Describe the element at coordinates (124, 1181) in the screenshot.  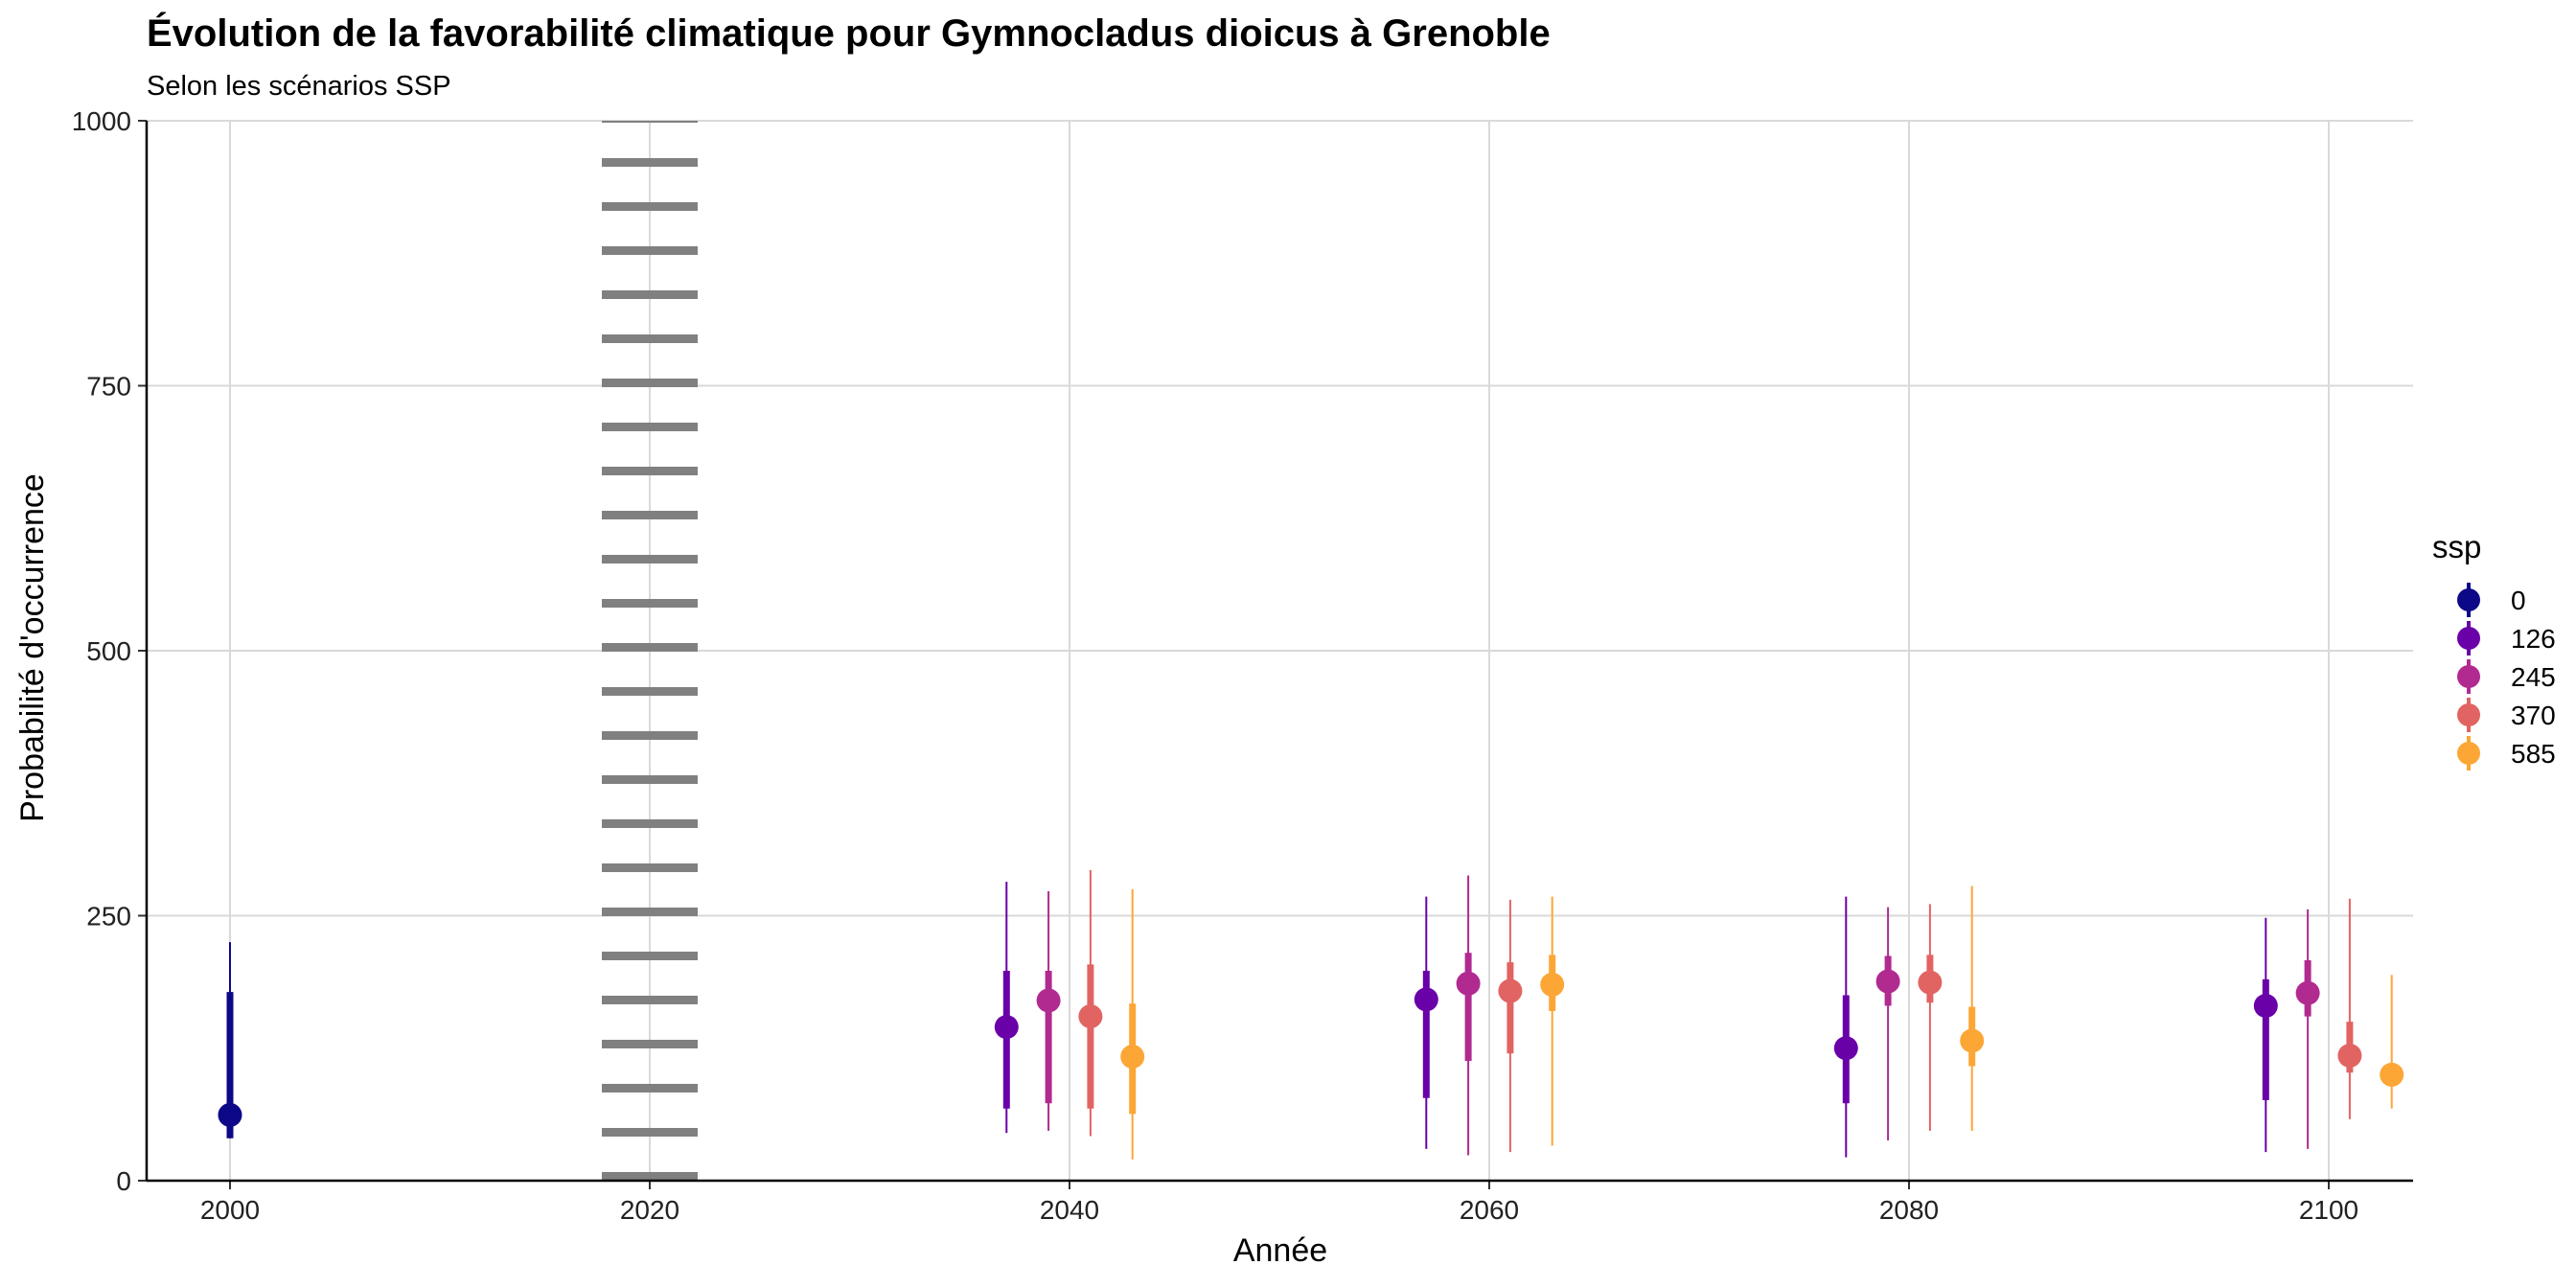
I see `y-tick-label-0: 0` at that location.